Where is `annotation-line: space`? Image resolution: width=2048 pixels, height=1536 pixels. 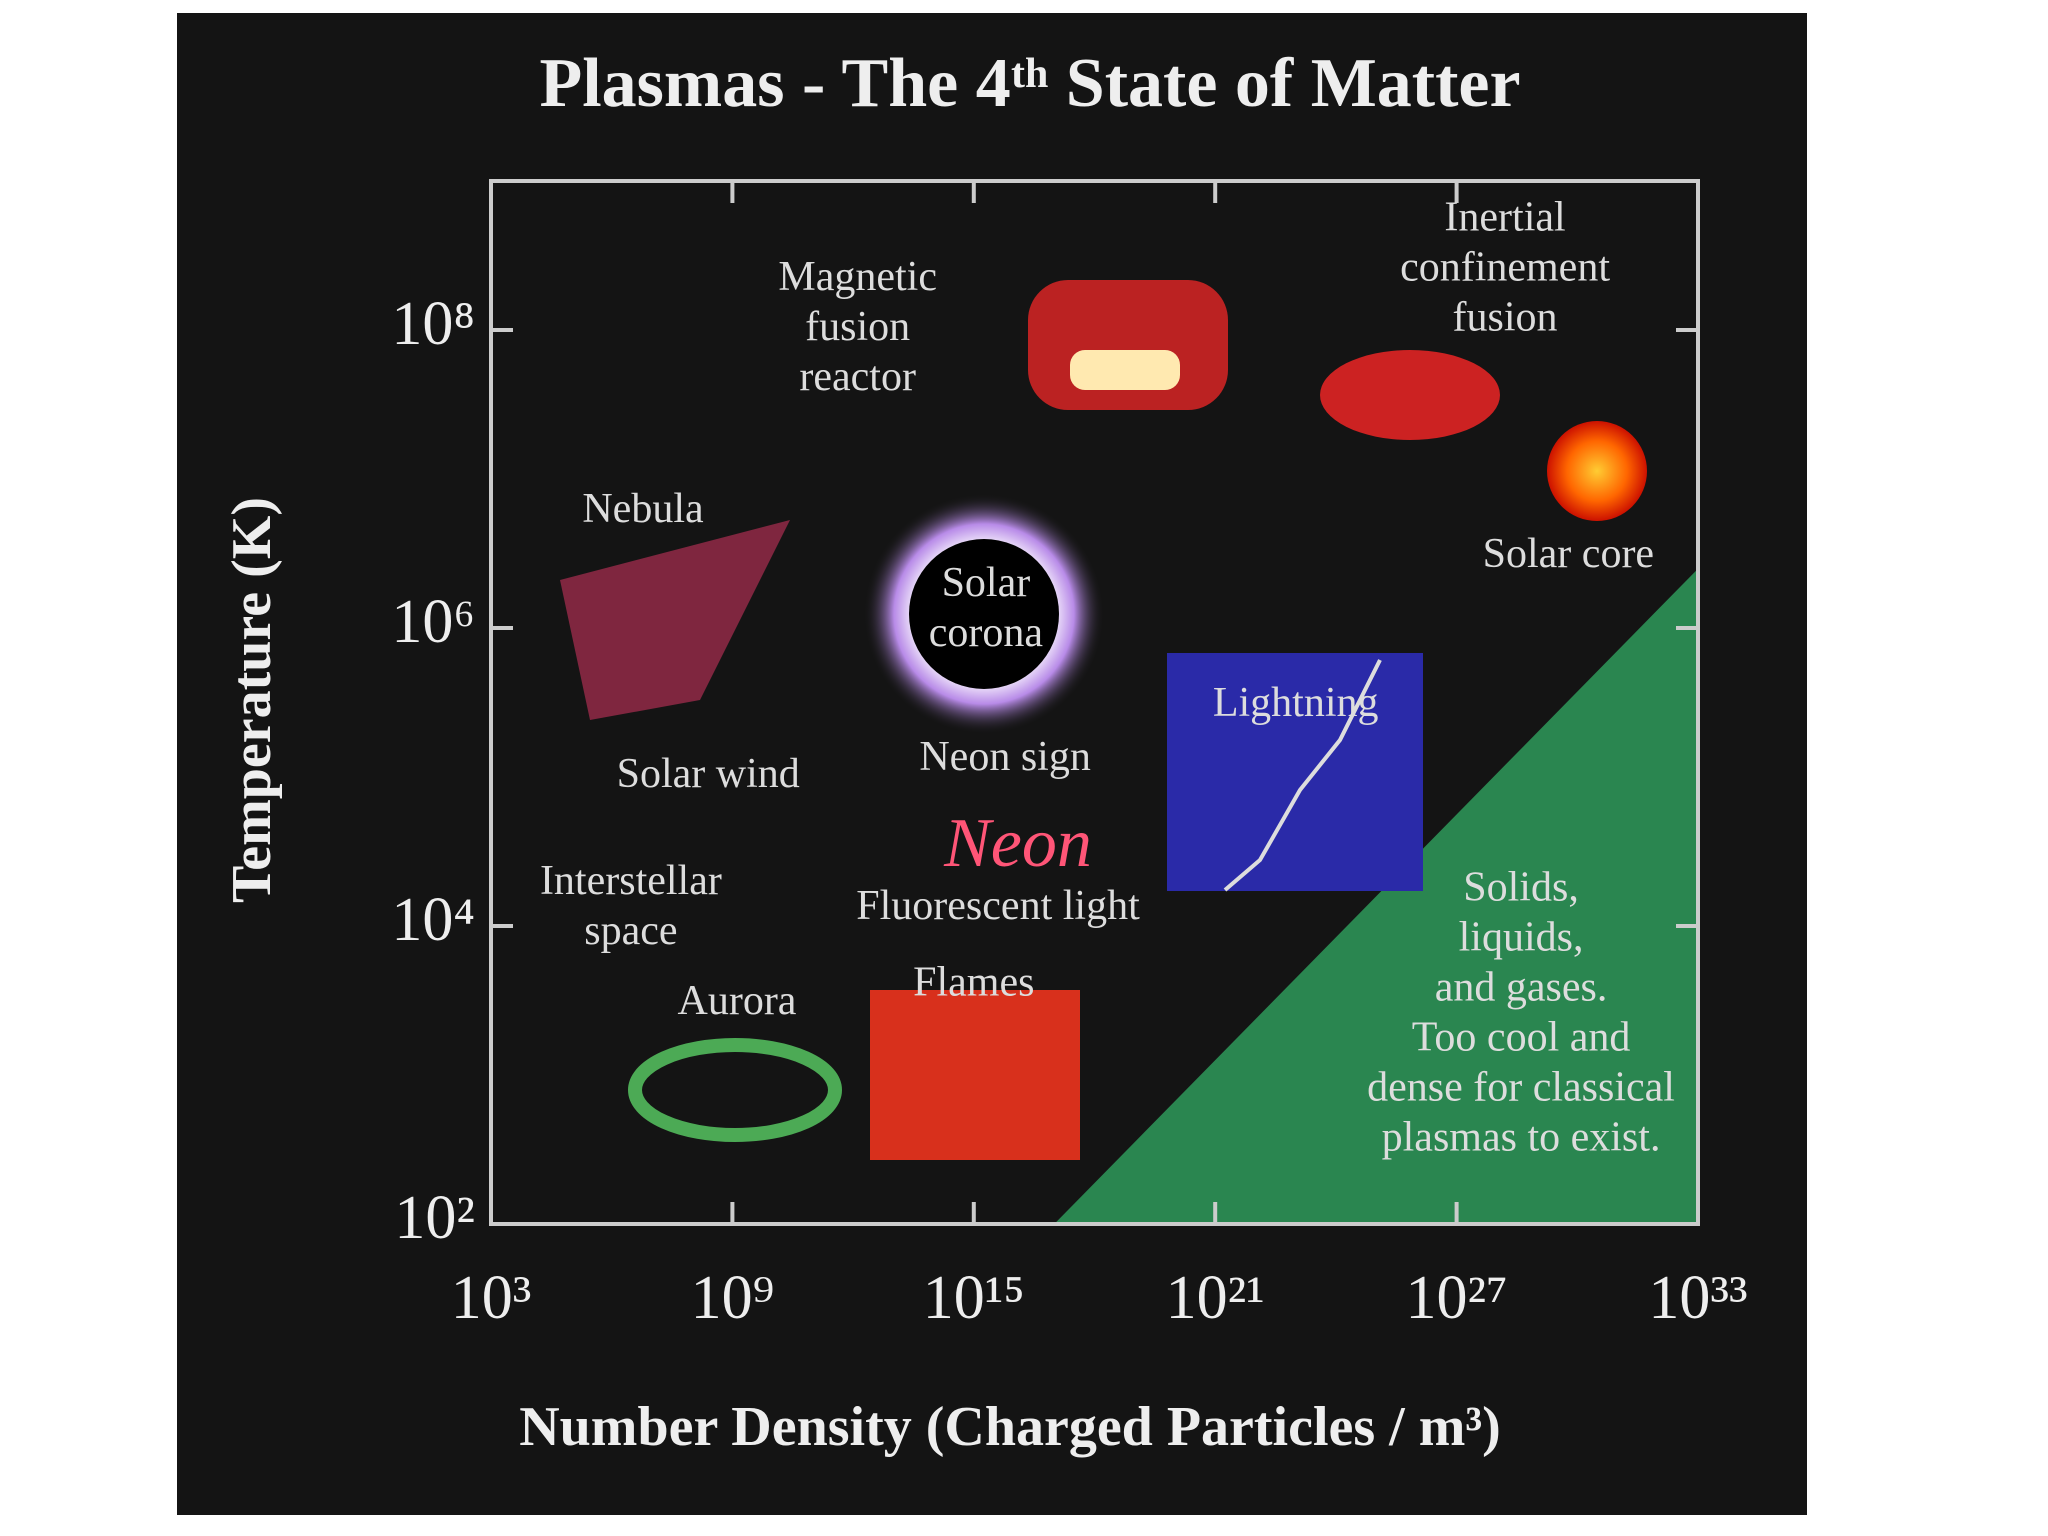
annotation-line: space is located at coordinates (630, 931).